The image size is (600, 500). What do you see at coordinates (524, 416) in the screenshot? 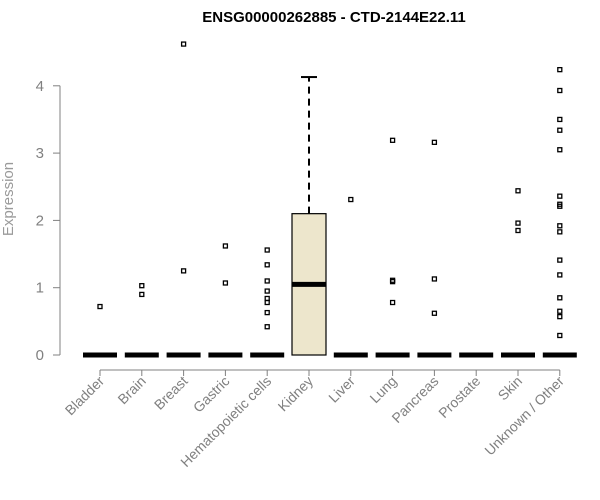
I see `x-tick-label: Unknown / Other` at bounding box center [524, 416].